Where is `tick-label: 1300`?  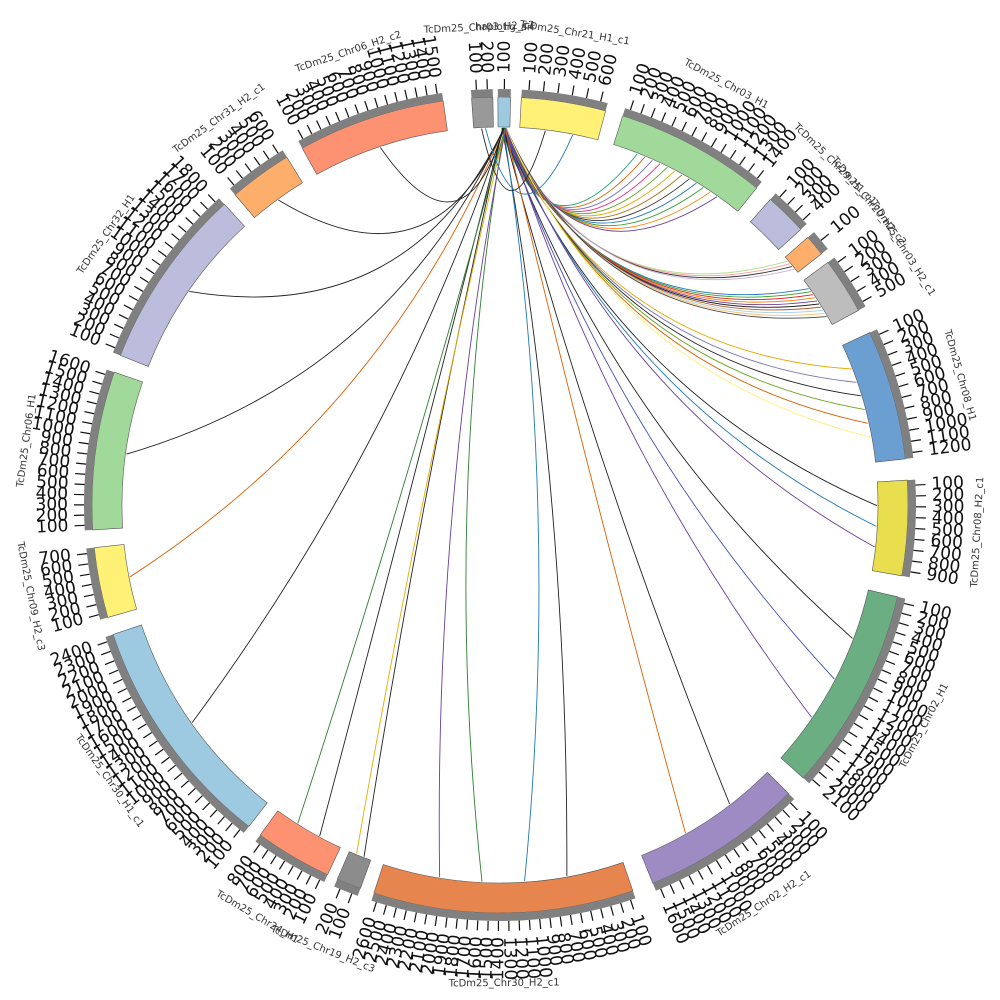
tick-label: 1300 is located at coordinates (509, 959).